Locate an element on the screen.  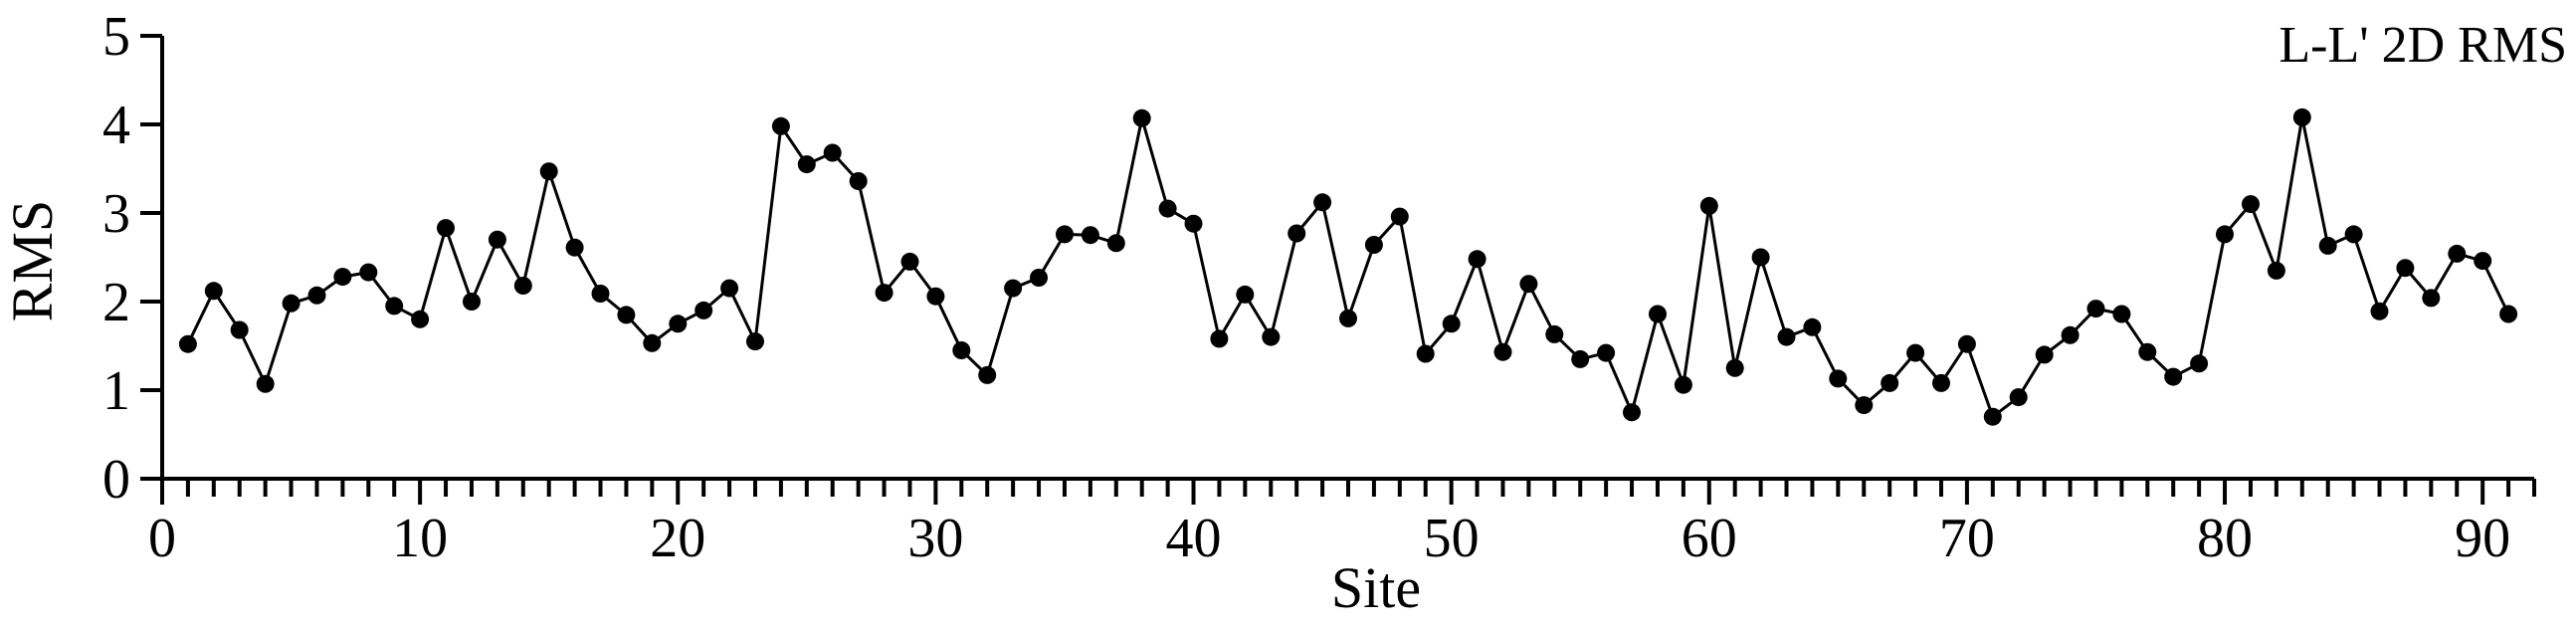
x-tick-label: 40 is located at coordinates (1194, 538).